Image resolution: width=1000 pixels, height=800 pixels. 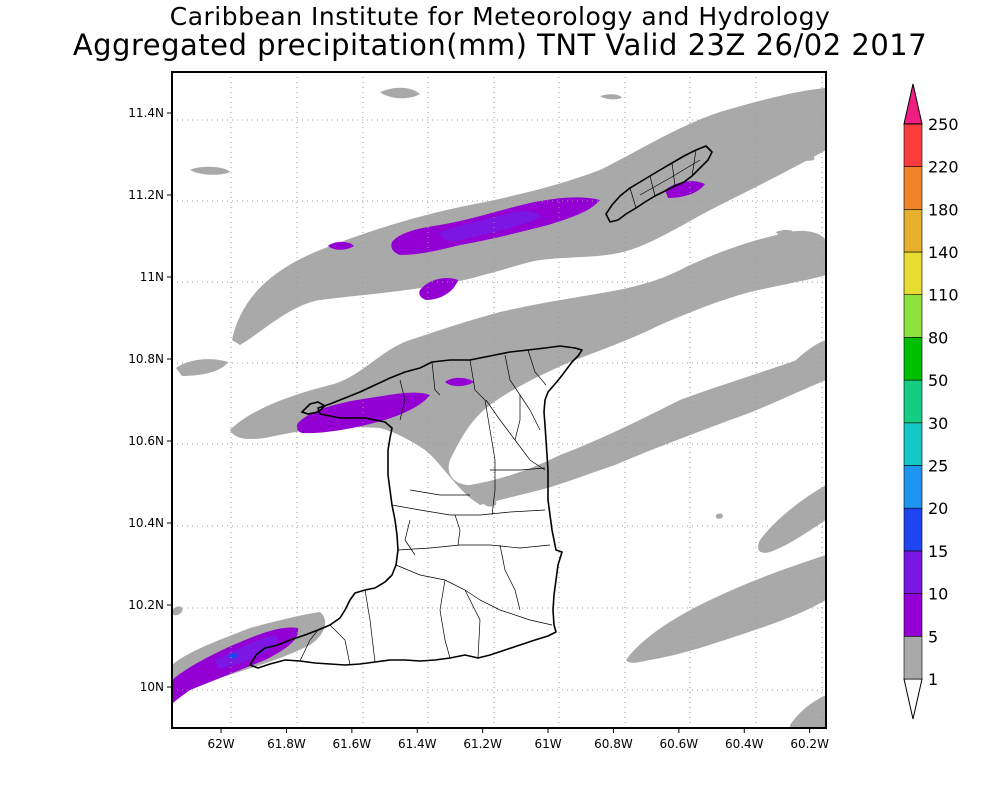 I want to click on precip-band-tobago-east, so click(x=798, y=365).